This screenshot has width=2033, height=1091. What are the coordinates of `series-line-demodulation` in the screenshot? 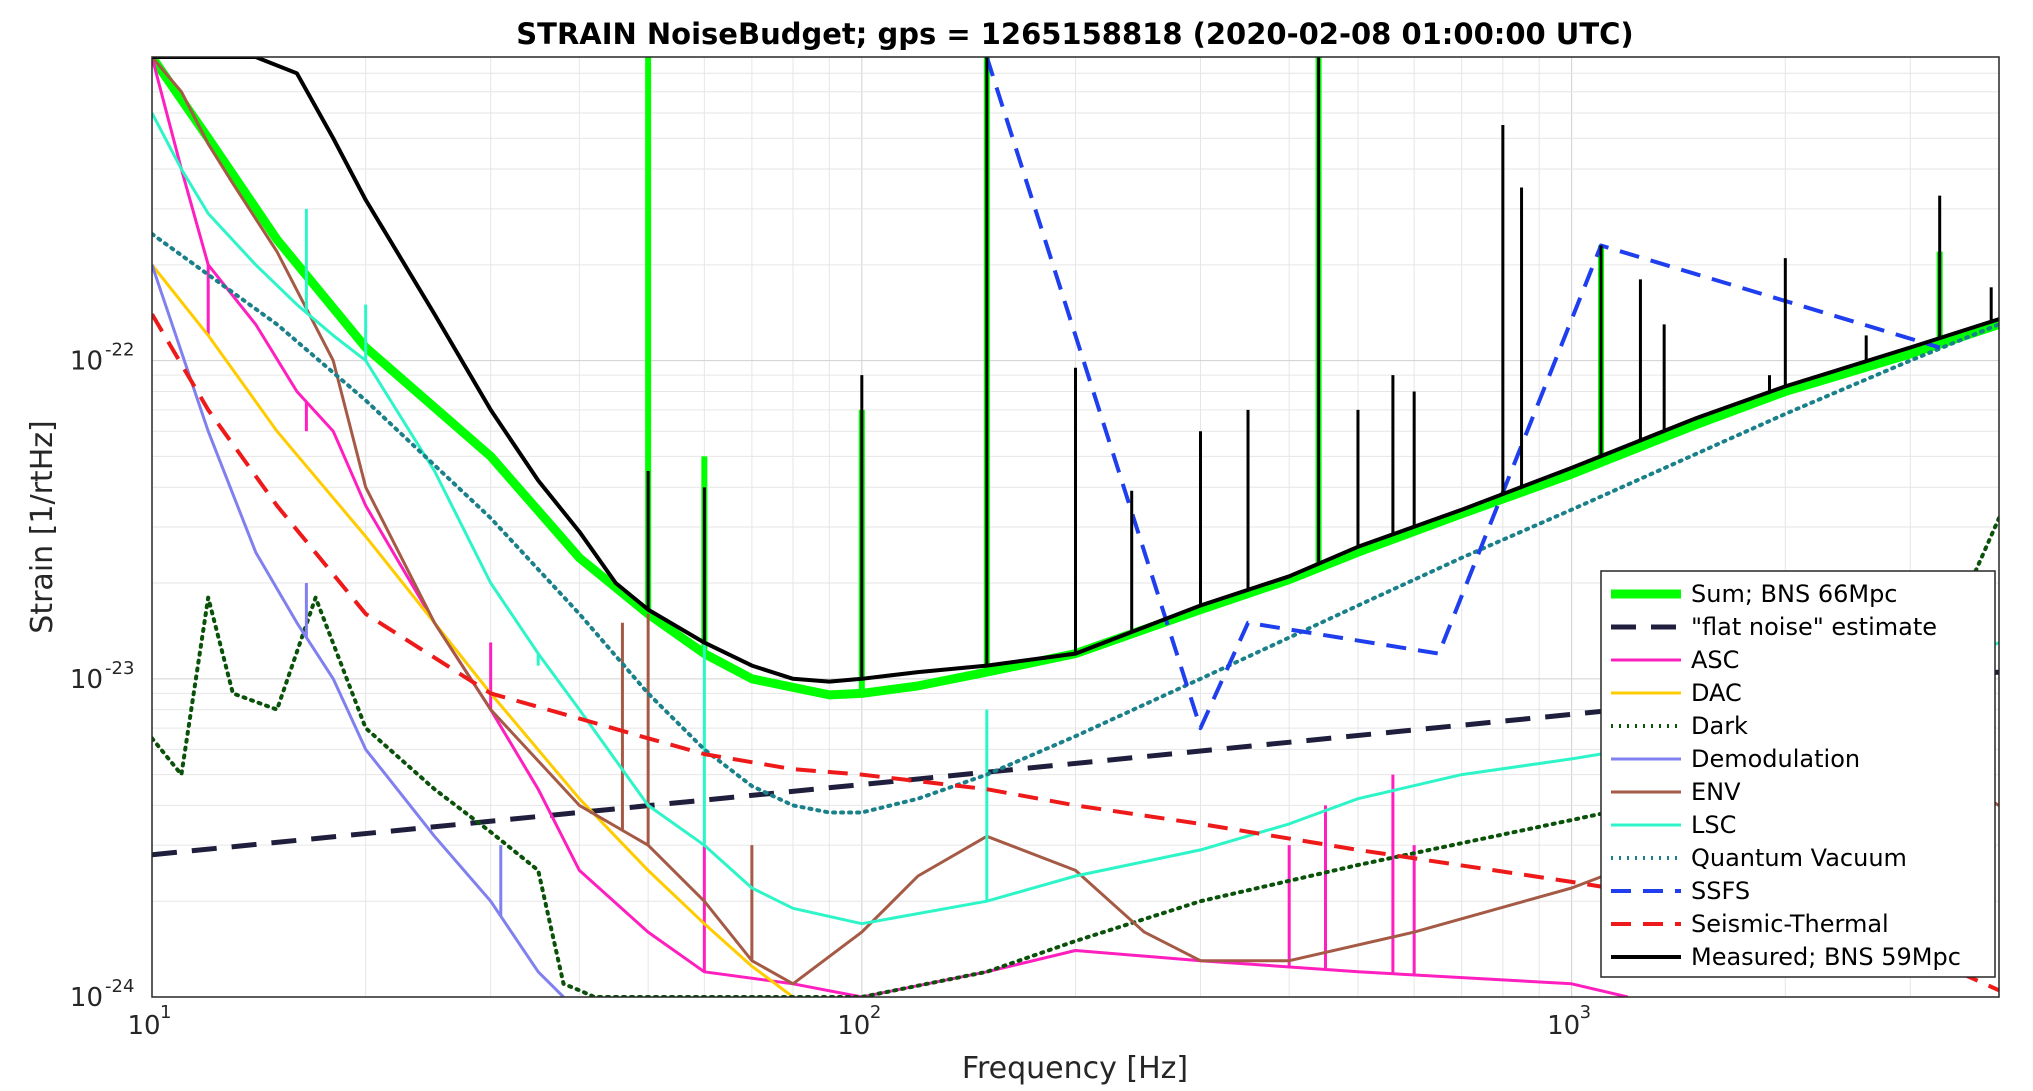 It's located at (358, 630).